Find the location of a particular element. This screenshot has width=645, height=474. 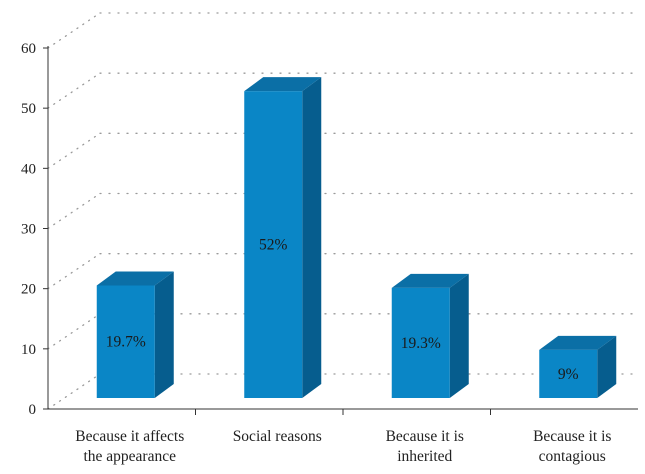

data-label: 52% is located at coordinates (273, 245).